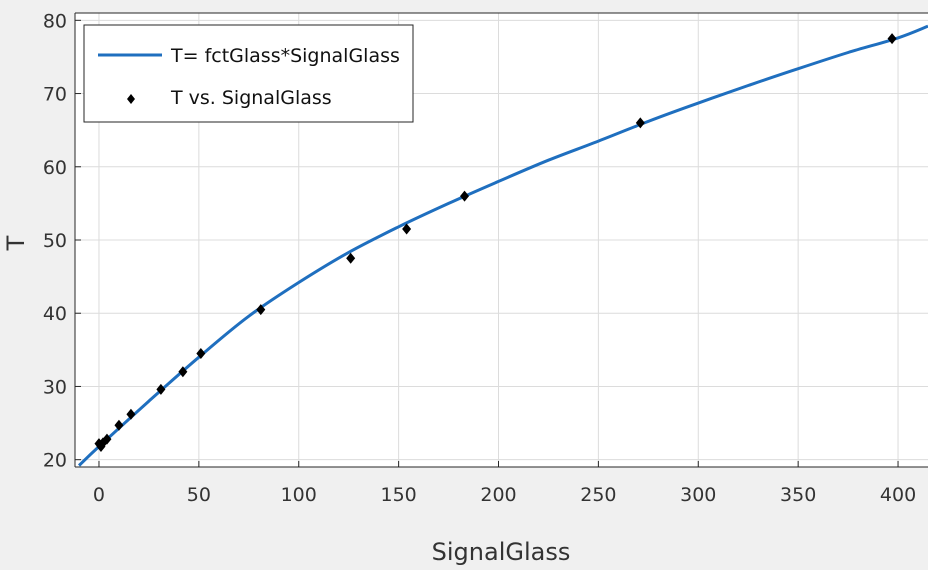 The width and height of the screenshot is (928, 570). What do you see at coordinates (55, 241) in the screenshot?
I see `y-tick-label: 50` at bounding box center [55, 241].